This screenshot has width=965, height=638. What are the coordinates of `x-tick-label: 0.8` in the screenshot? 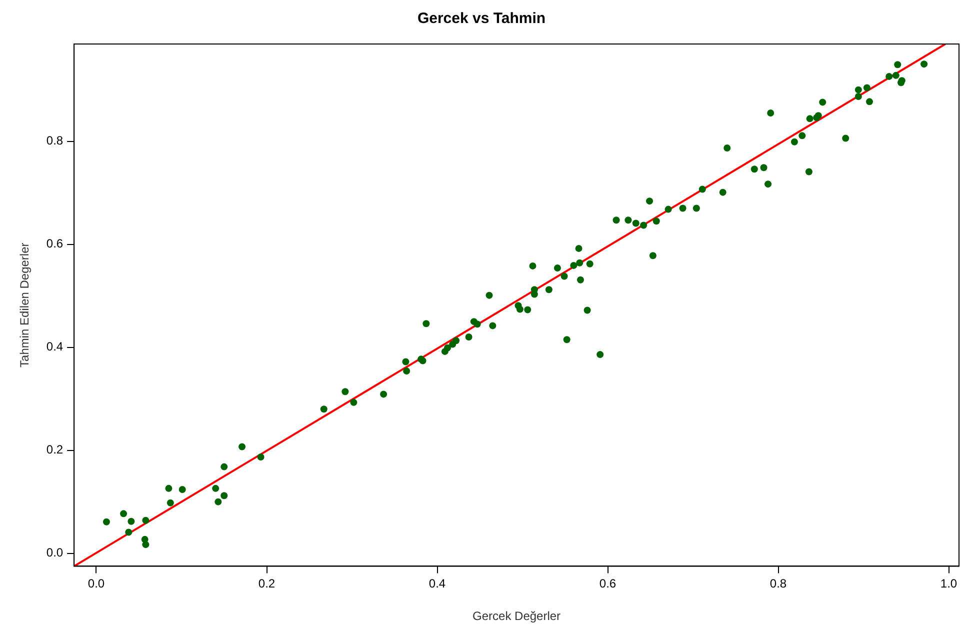 It's located at (778, 583).